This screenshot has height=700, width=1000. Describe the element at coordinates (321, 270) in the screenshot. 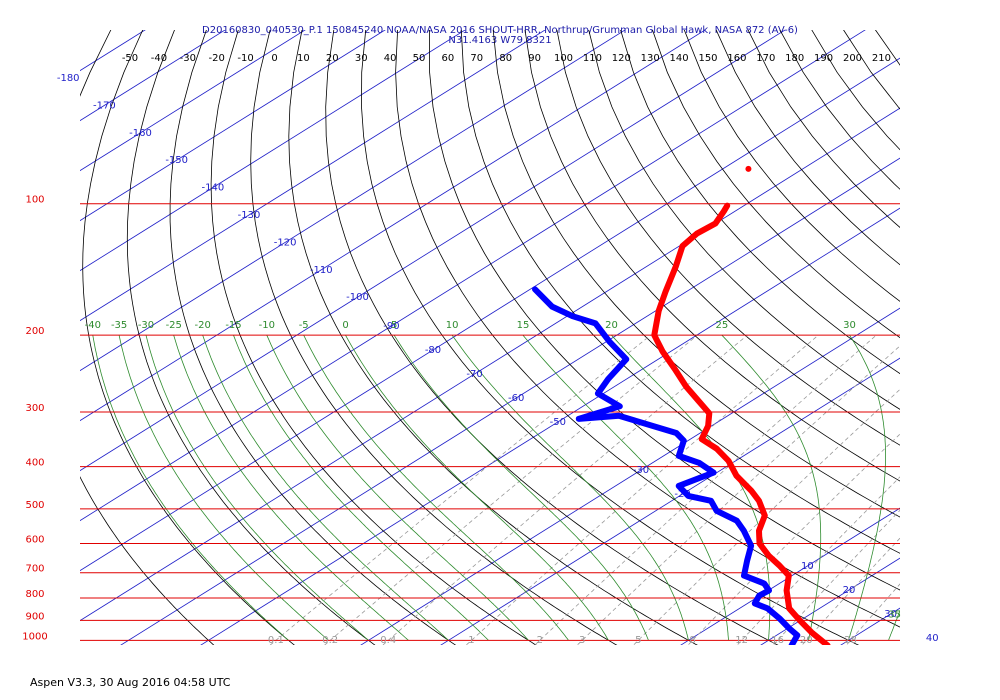

I see `isotherm-label: -110` at that location.